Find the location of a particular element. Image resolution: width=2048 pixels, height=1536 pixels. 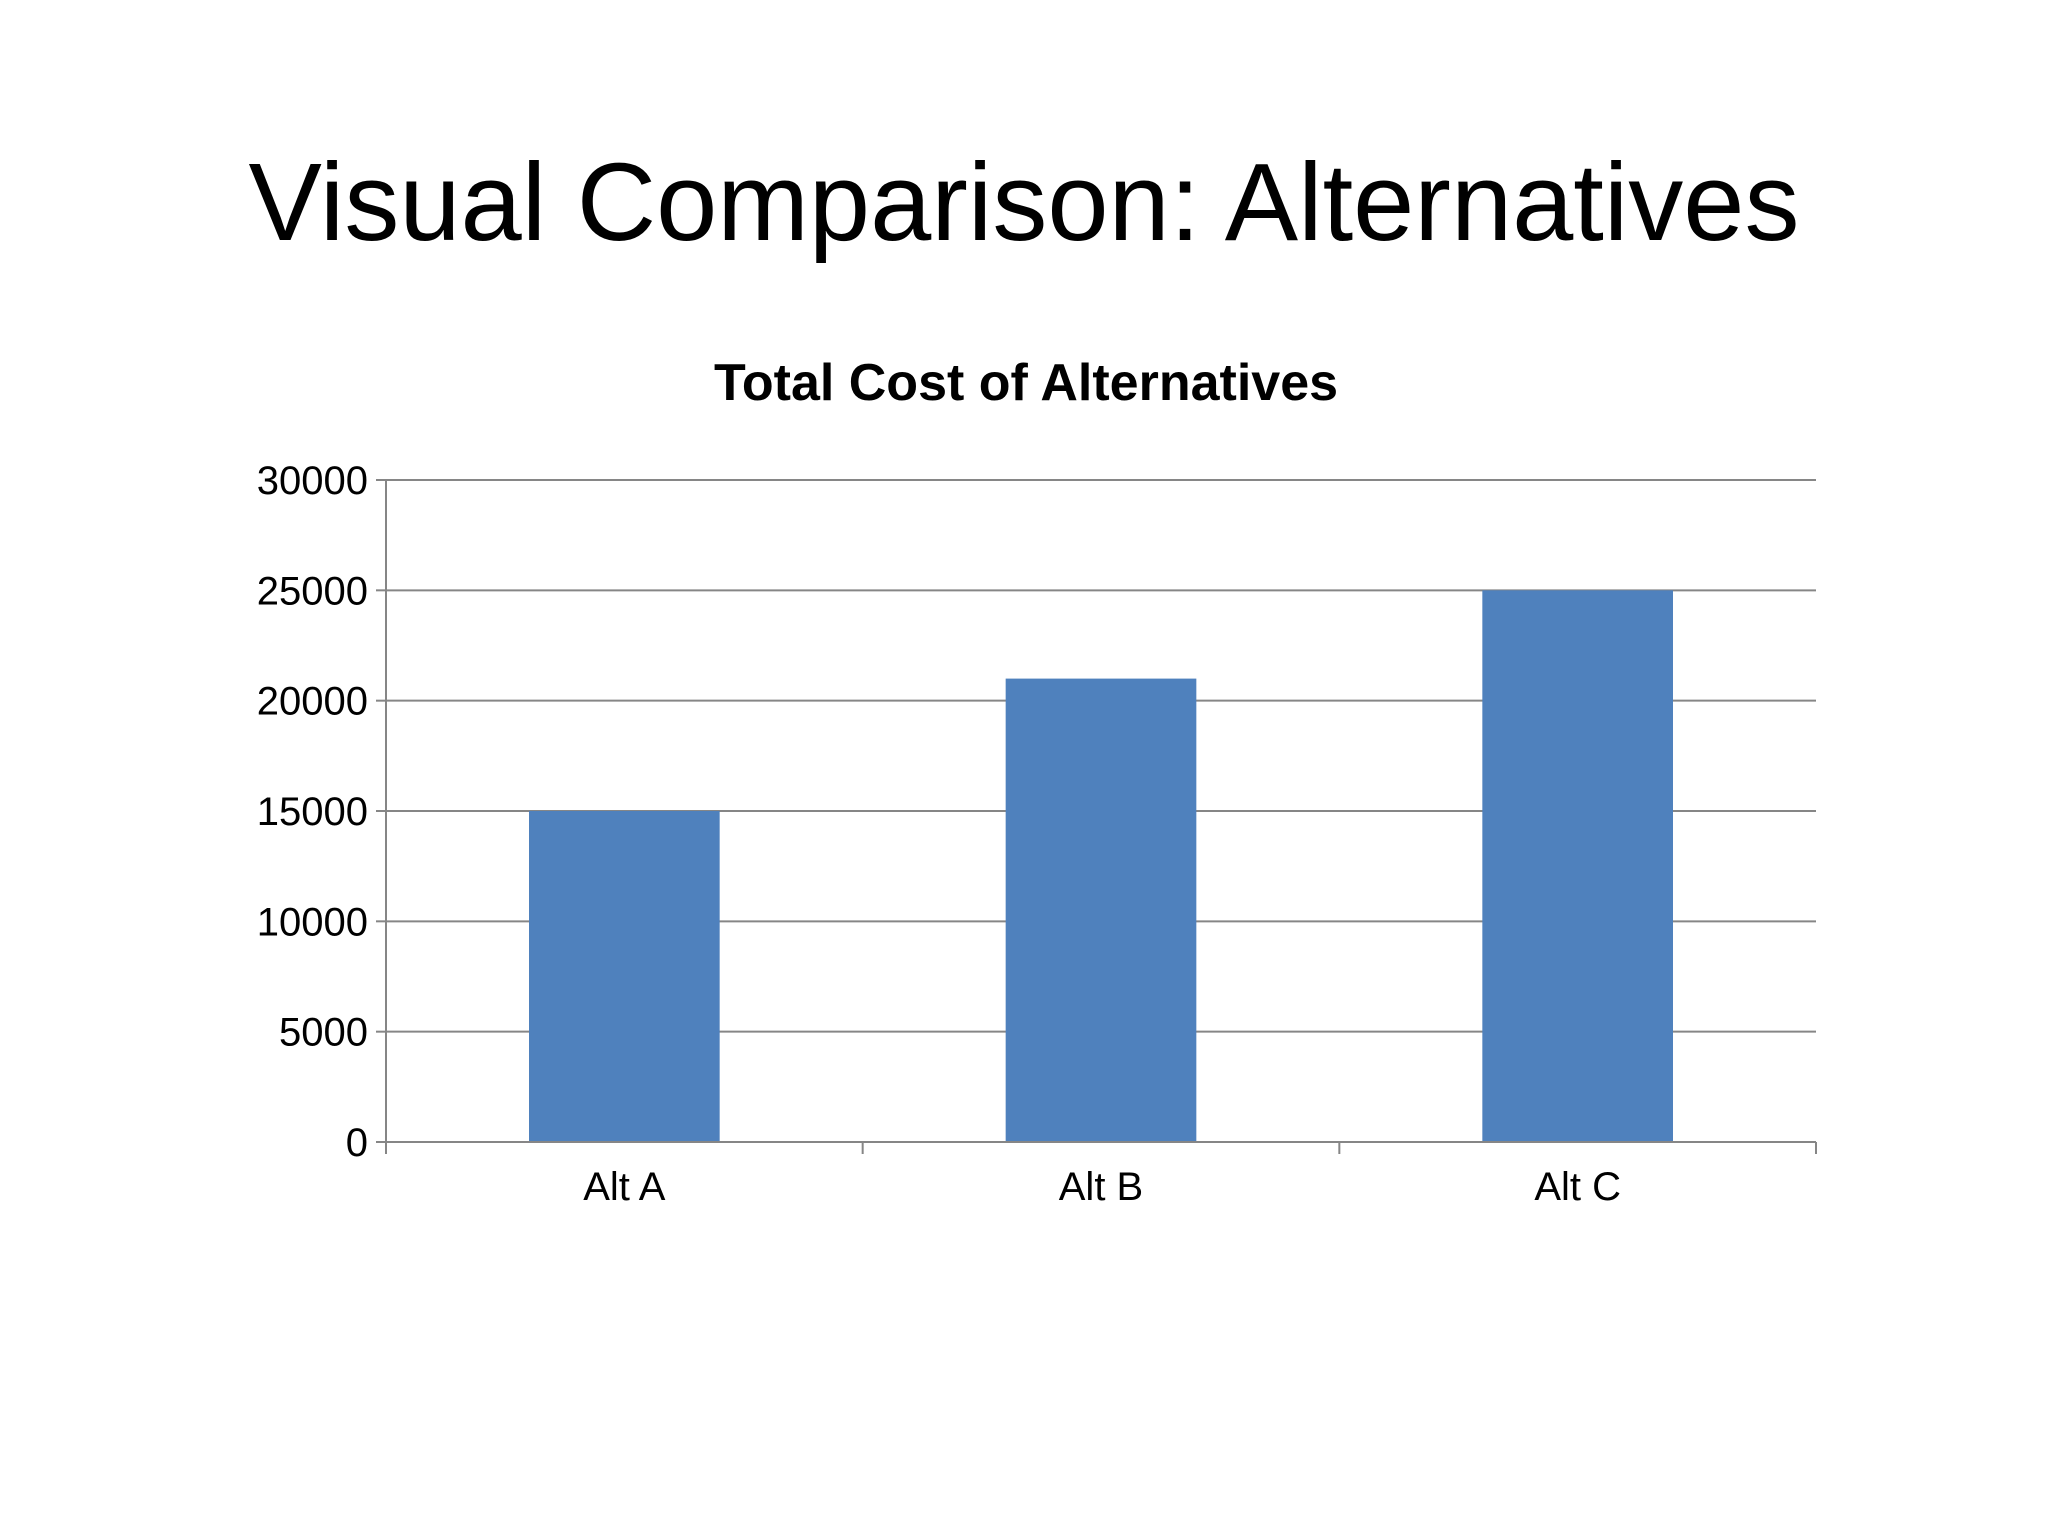

slide-title: Visual Comparison: Alternatives is located at coordinates (1024, 202).